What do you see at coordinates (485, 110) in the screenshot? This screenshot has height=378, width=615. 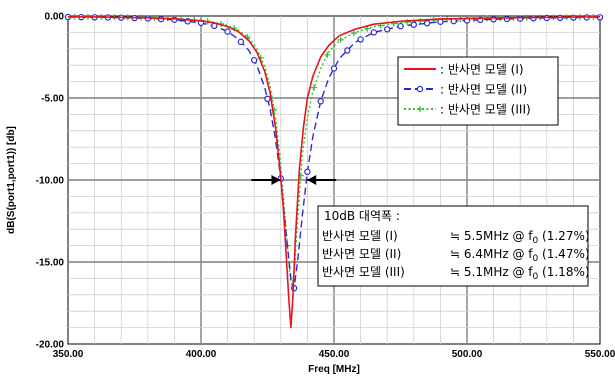 I see `legend-label: : 반사면 모델 (III)` at bounding box center [485, 110].